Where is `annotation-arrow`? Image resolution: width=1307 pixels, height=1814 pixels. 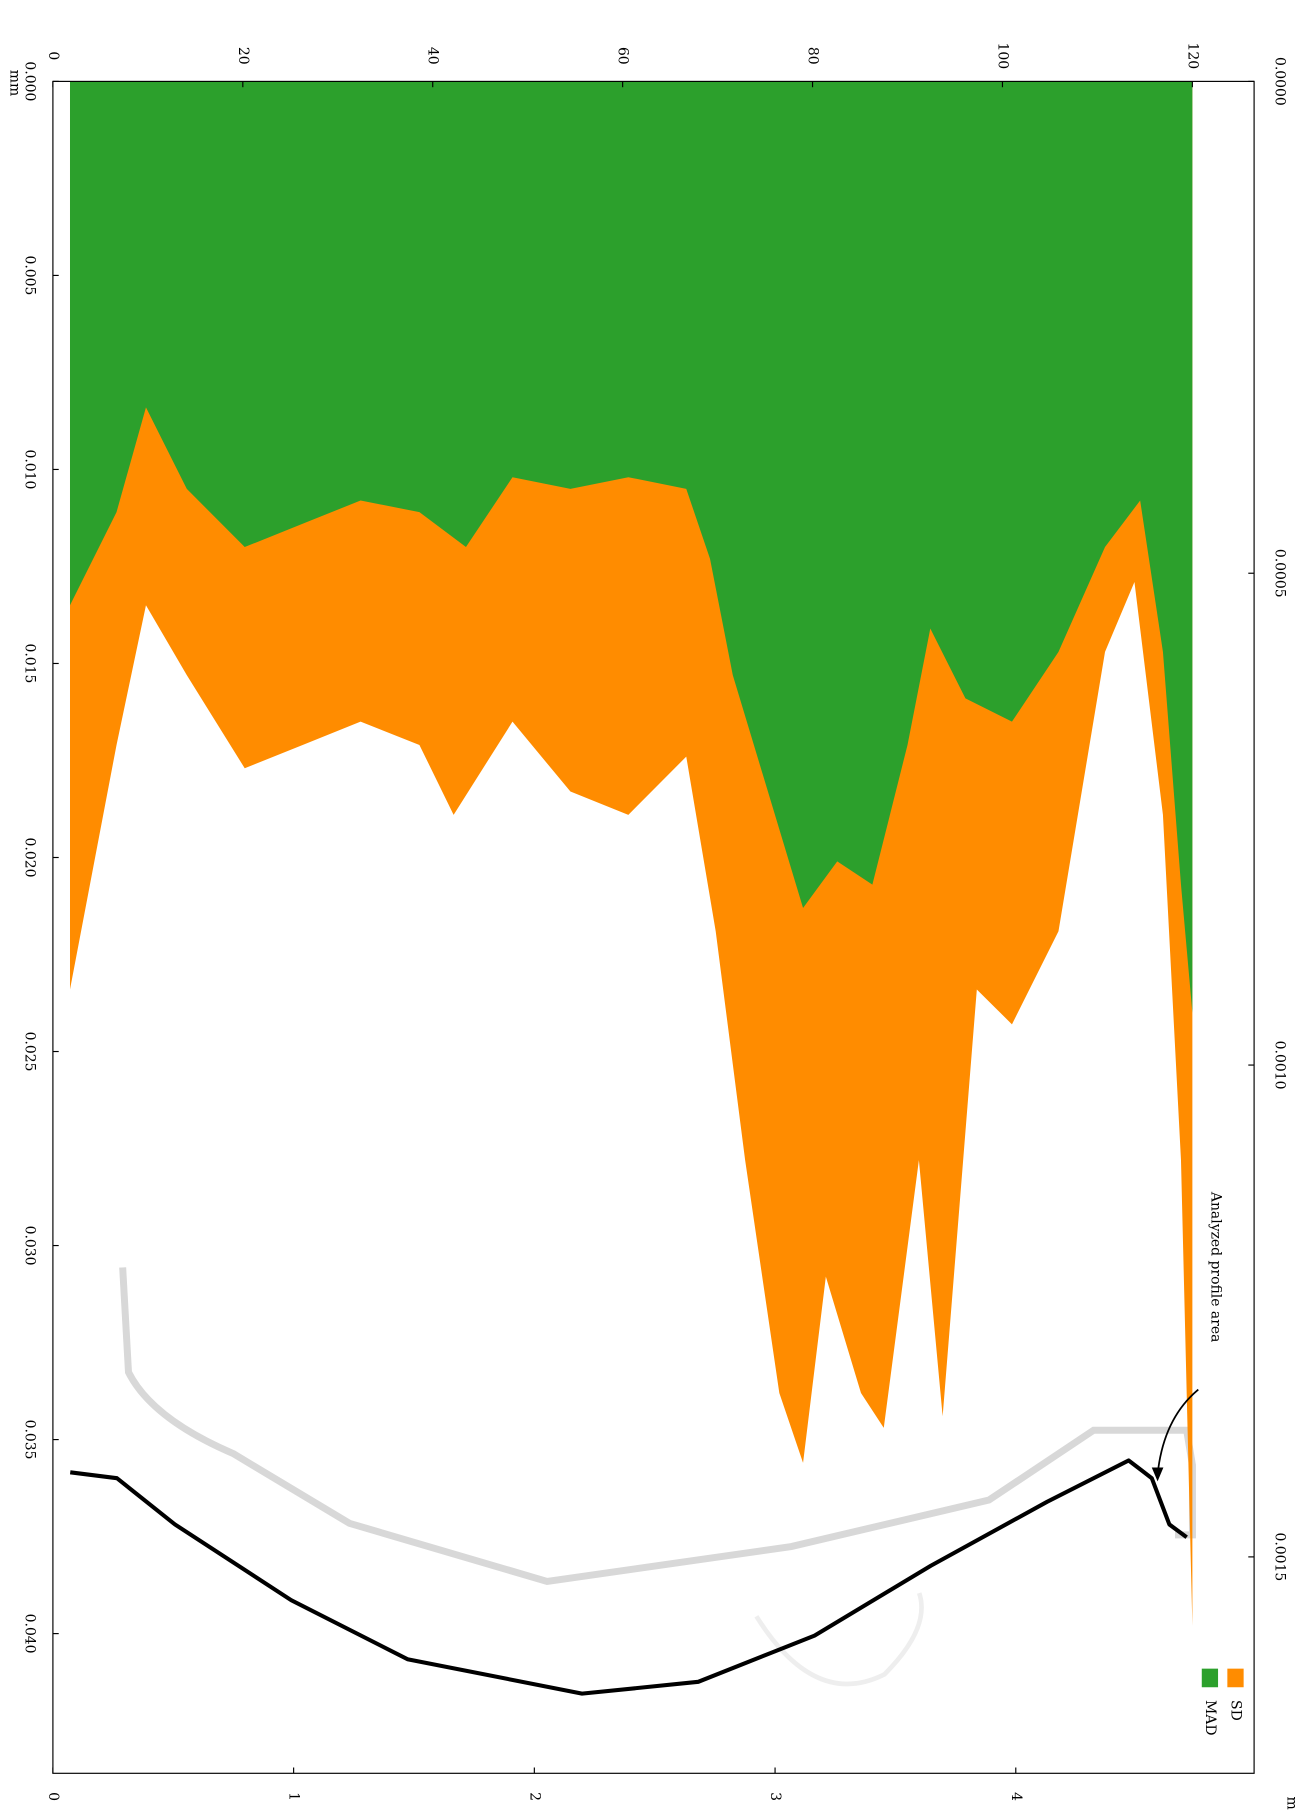 annotation-arrow is located at coordinates (1177, 1431).